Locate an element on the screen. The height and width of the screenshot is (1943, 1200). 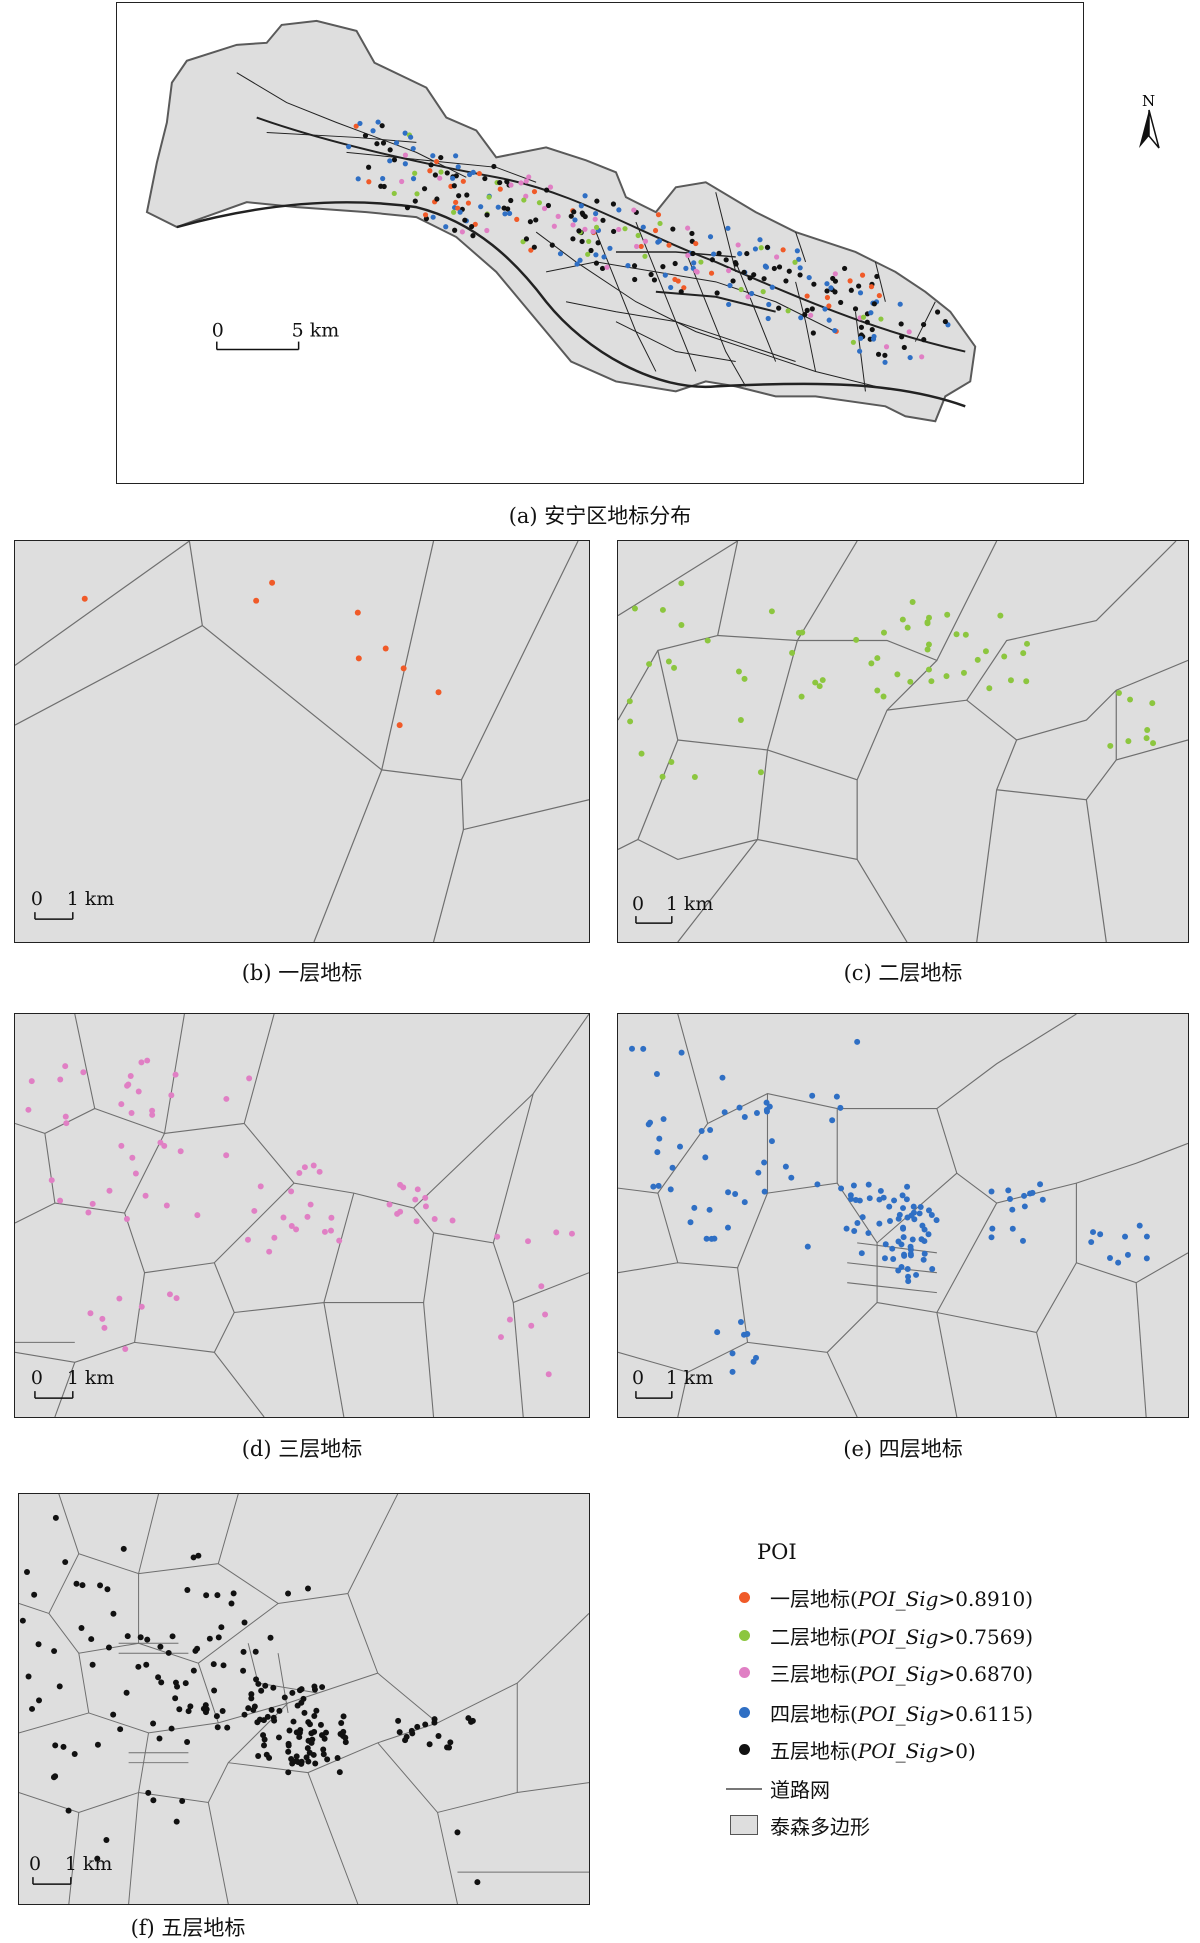
scale-bar: 0 1 km is located at coordinates (73, 1383).